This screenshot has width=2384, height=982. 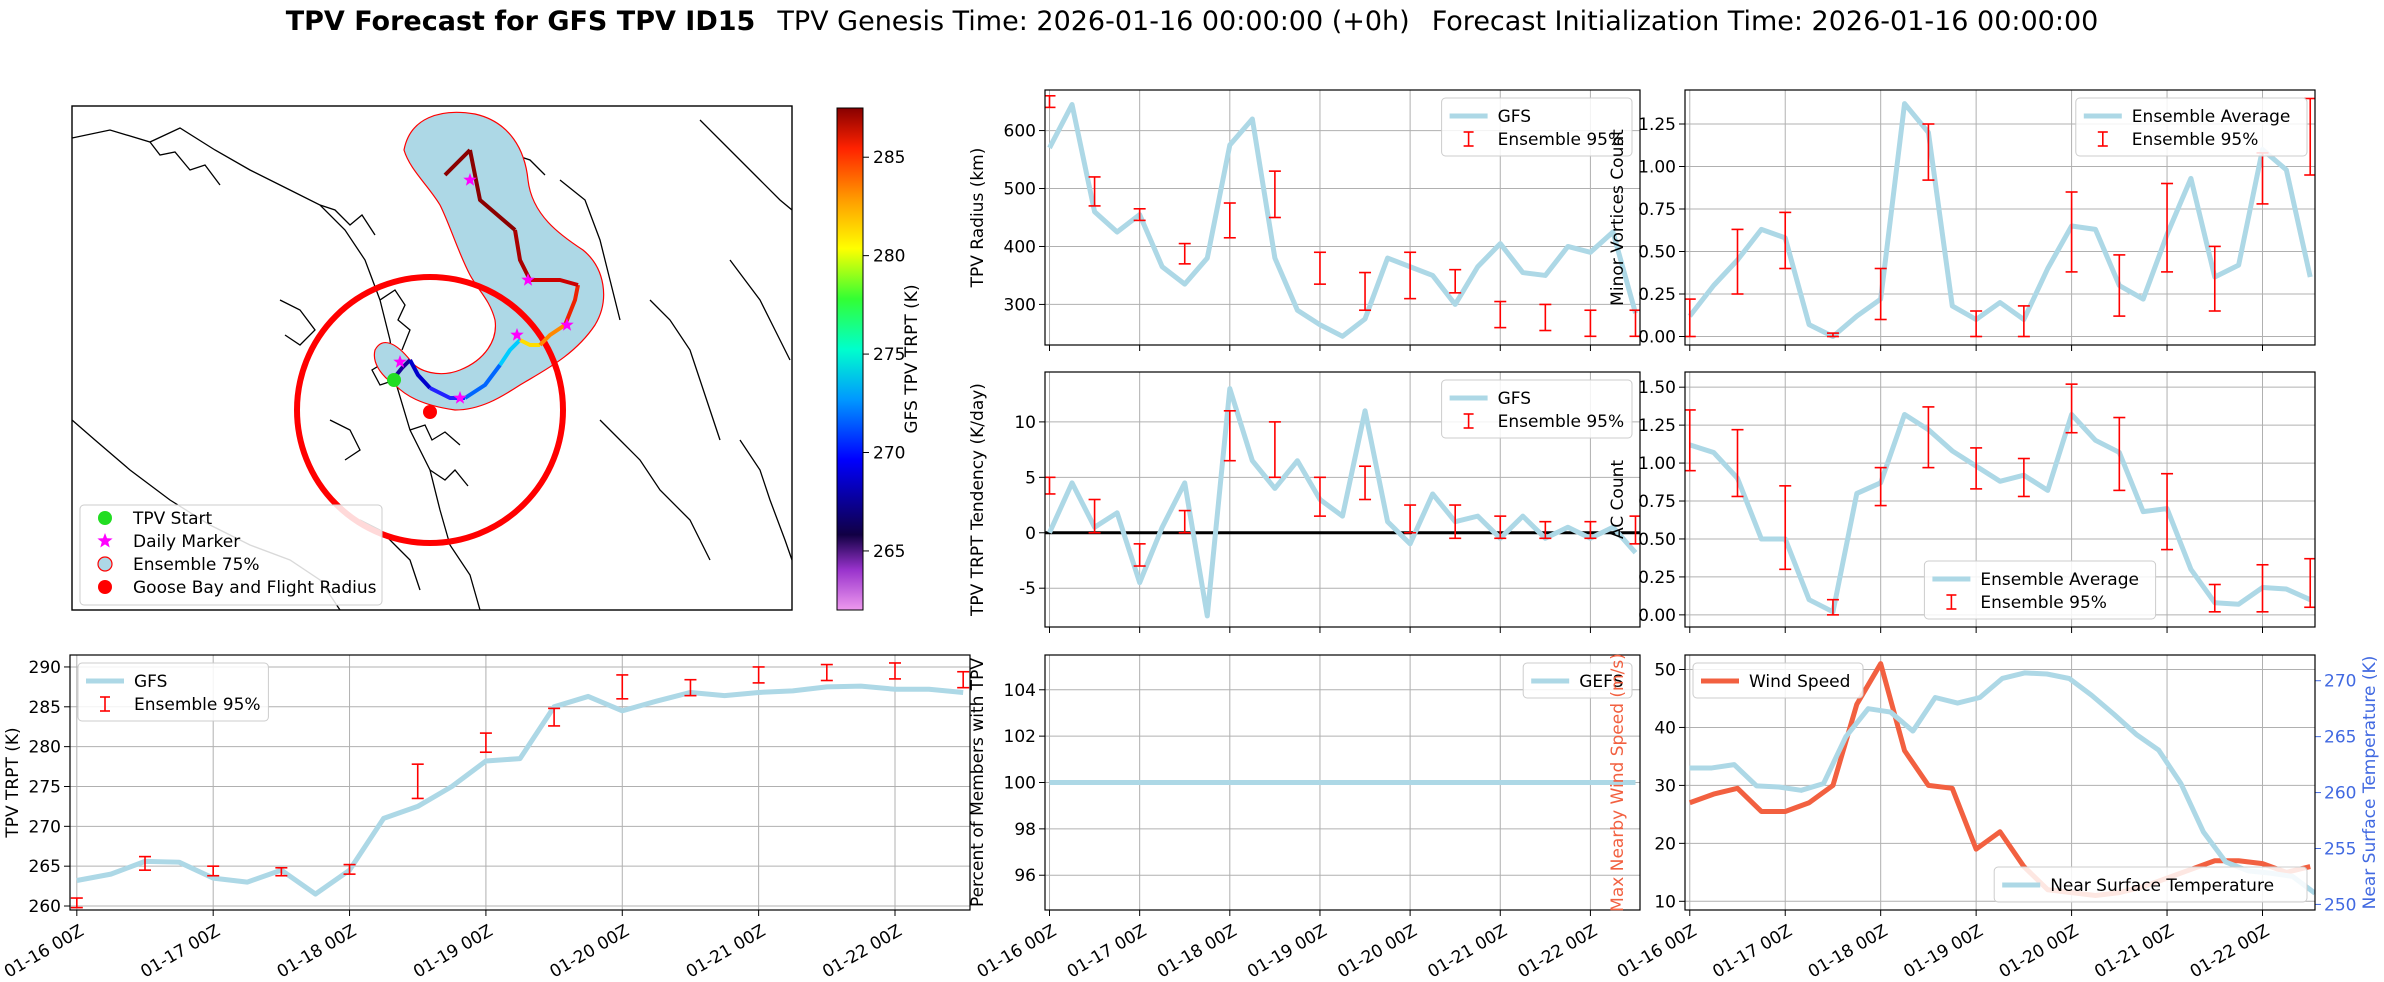 I want to click on y-axis-label: TPV TRPT (K), so click(x=13, y=782).